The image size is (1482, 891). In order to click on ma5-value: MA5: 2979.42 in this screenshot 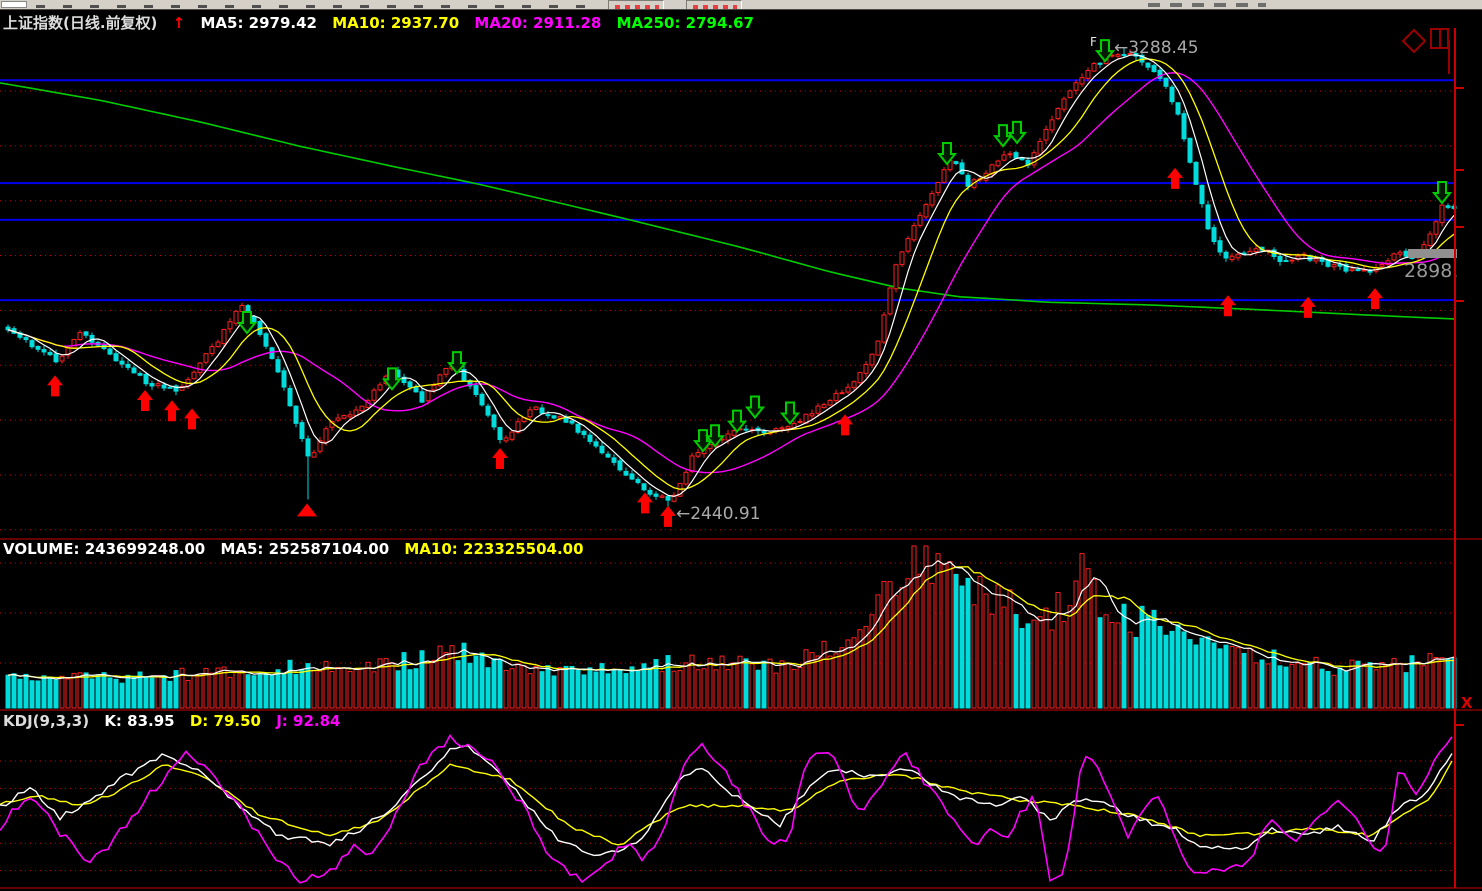, I will do `click(258, 23)`.